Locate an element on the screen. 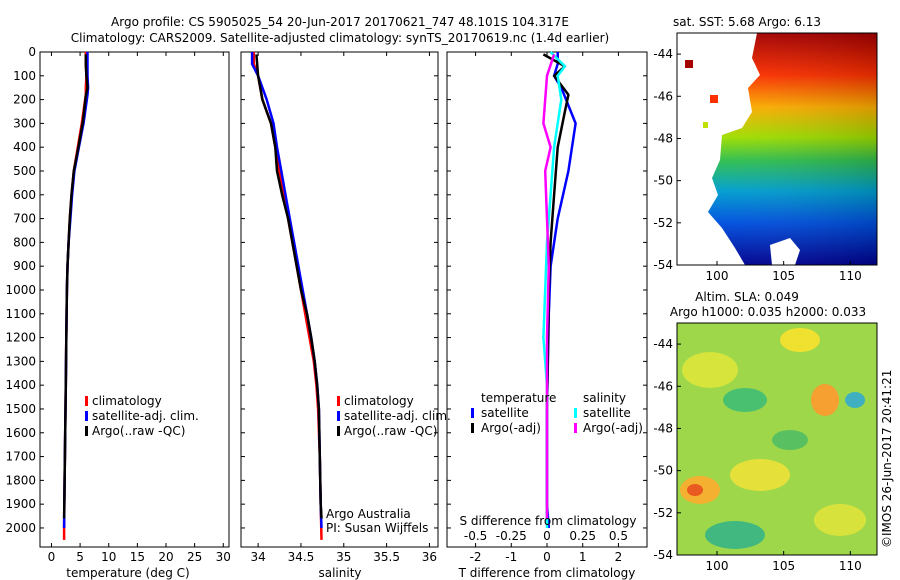 This screenshot has height=580, width=900. sla-map-title: Altim. SLA: 0.049 is located at coordinates (747, 297).